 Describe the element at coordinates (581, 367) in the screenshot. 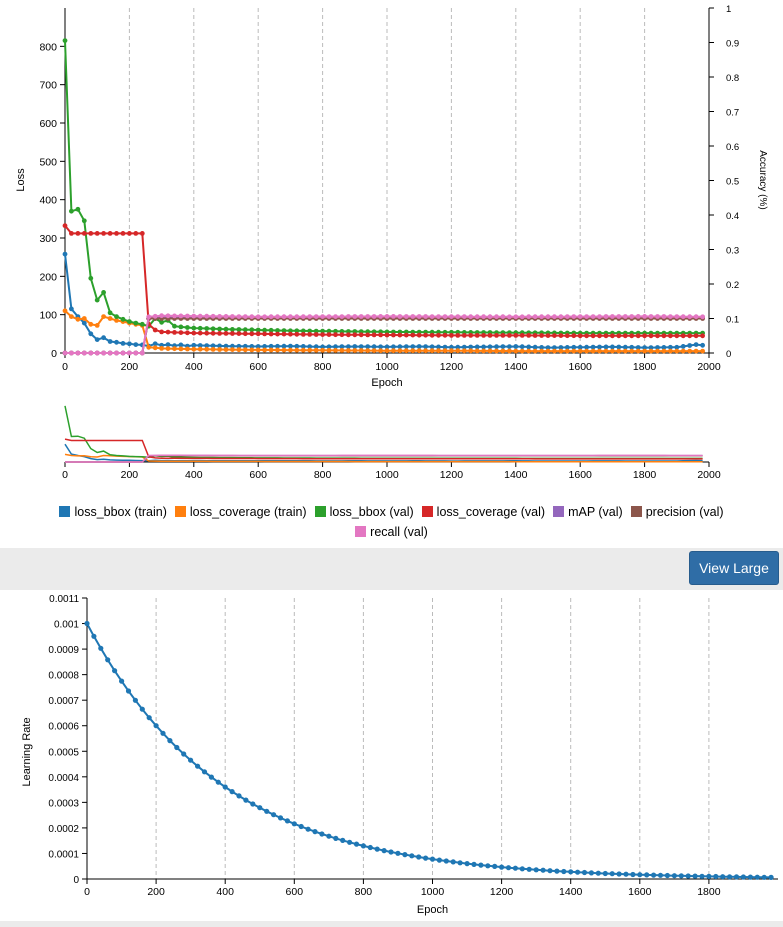

I see `x-tick-label: 1600` at that location.